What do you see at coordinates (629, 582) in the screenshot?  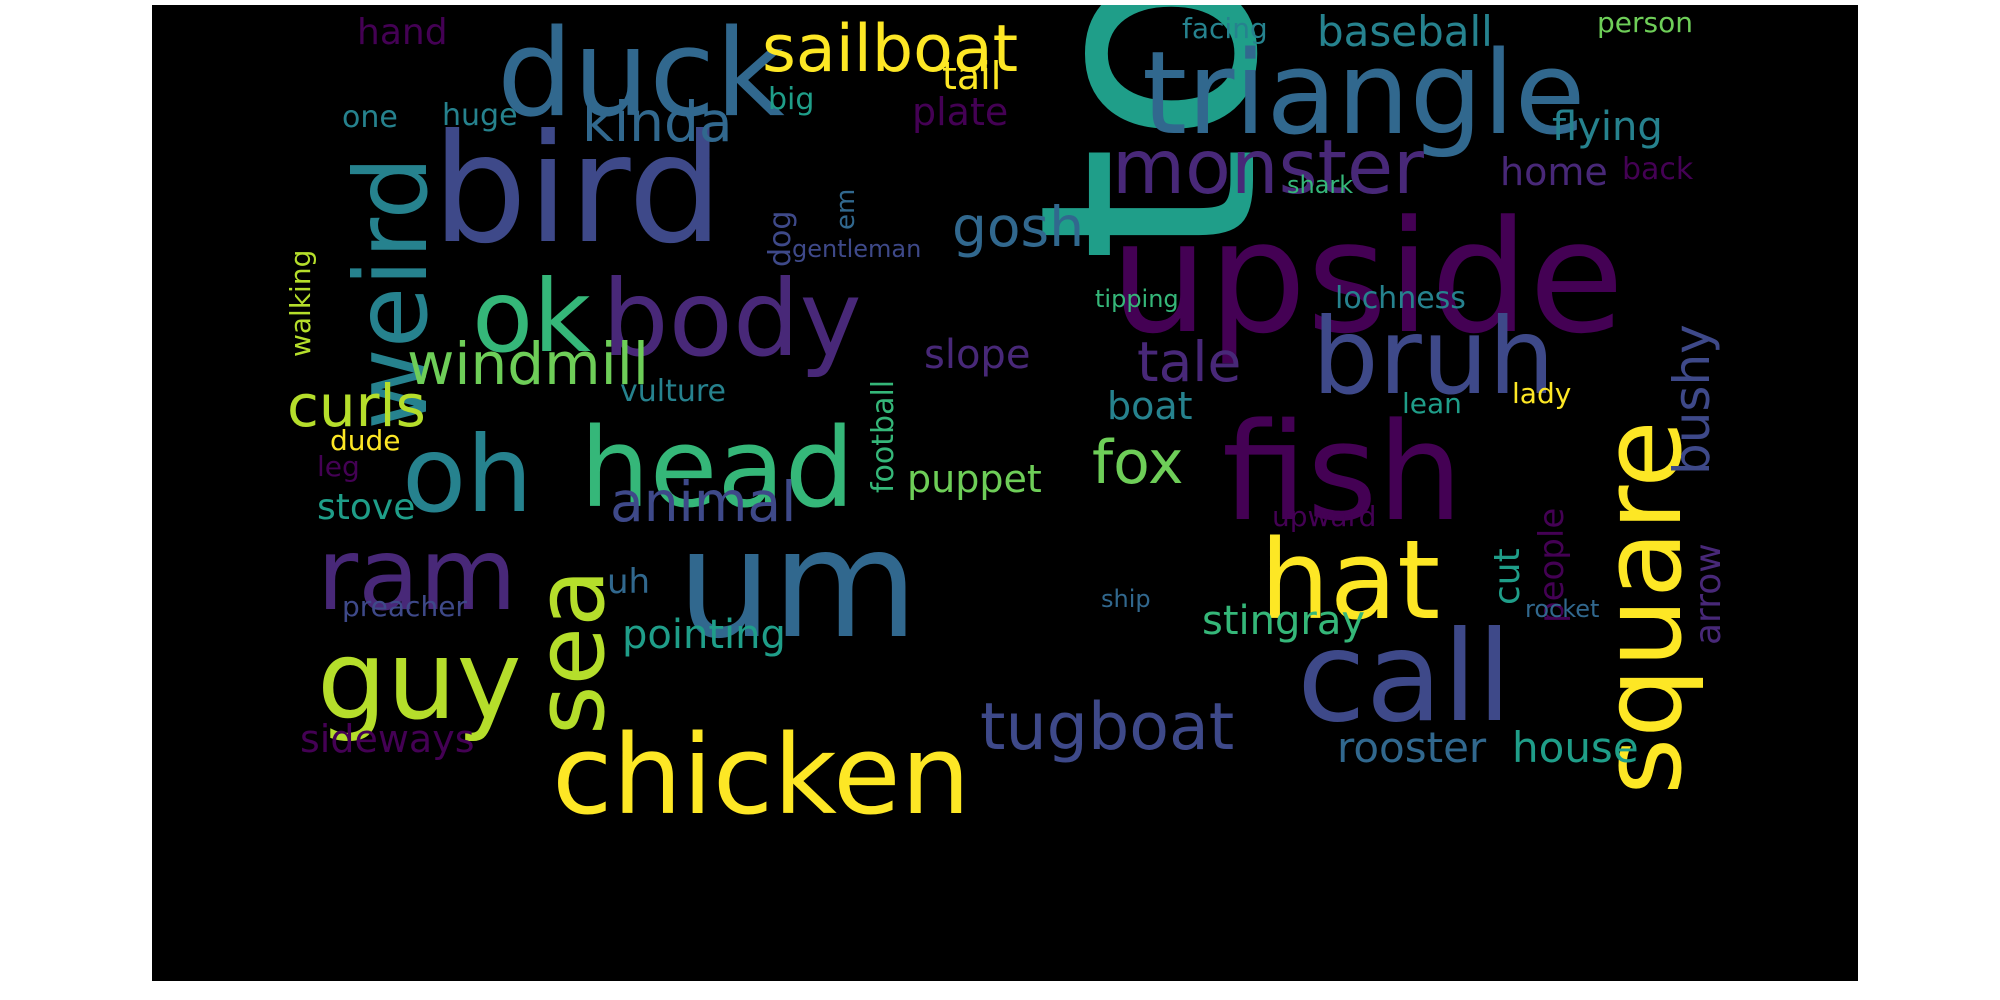 I see `word-uh: uh` at bounding box center [629, 582].